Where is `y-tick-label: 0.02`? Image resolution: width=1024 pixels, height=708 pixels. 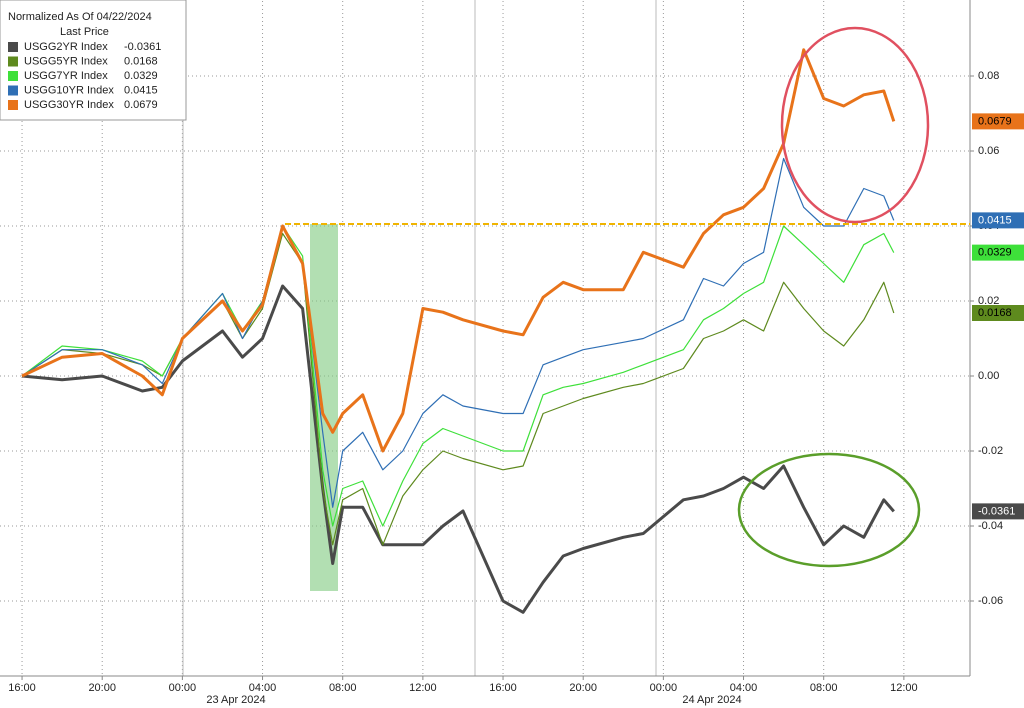 y-tick-label: 0.02 is located at coordinates (988, 301).